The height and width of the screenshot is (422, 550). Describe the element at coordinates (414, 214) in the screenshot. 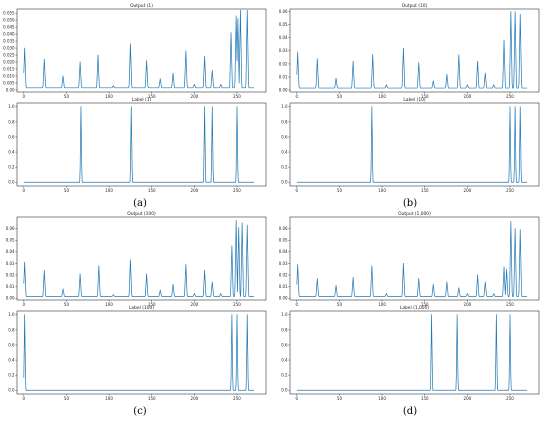

I see `panel-title: Output (1,000)` at that location.